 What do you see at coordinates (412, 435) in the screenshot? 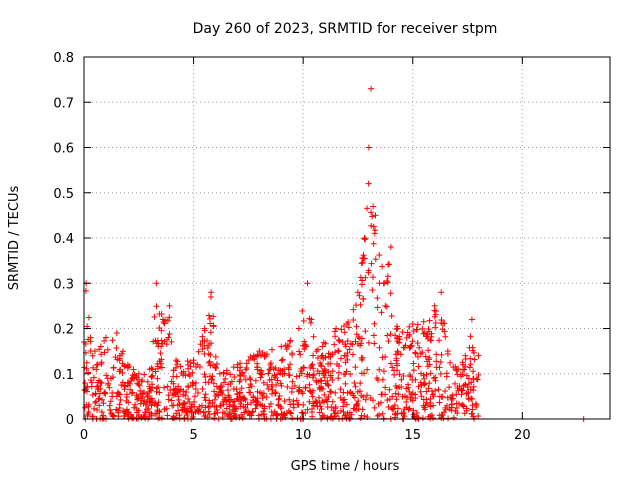
I see `x-tick-label: 15` at bounding box center [412, 435].